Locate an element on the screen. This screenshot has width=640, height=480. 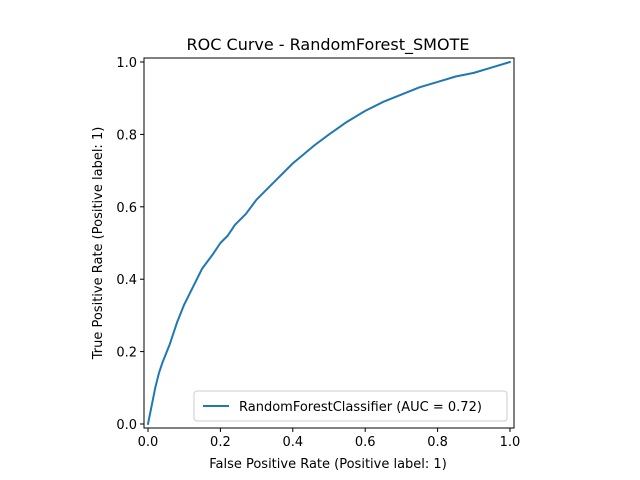
y-tick-label: 0.0 is located at coordinates (126, 425).